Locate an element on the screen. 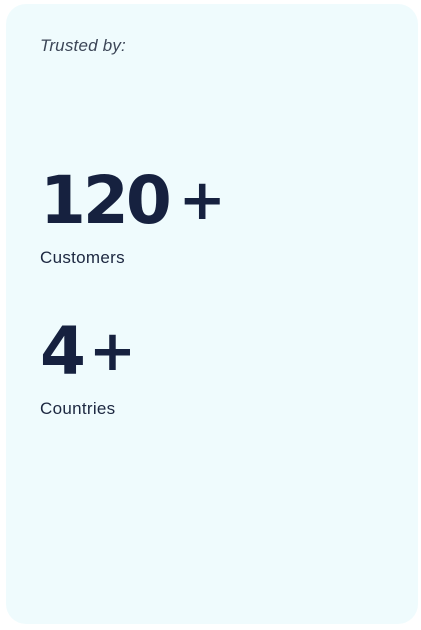  countries-stat-value: 4 + is located at coordinates (88, 352).